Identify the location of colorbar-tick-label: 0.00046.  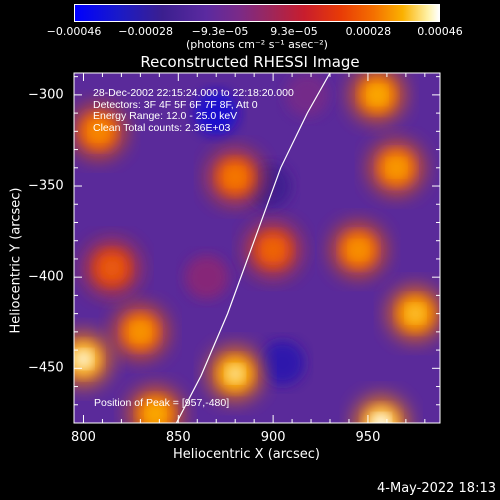
(440, 31).